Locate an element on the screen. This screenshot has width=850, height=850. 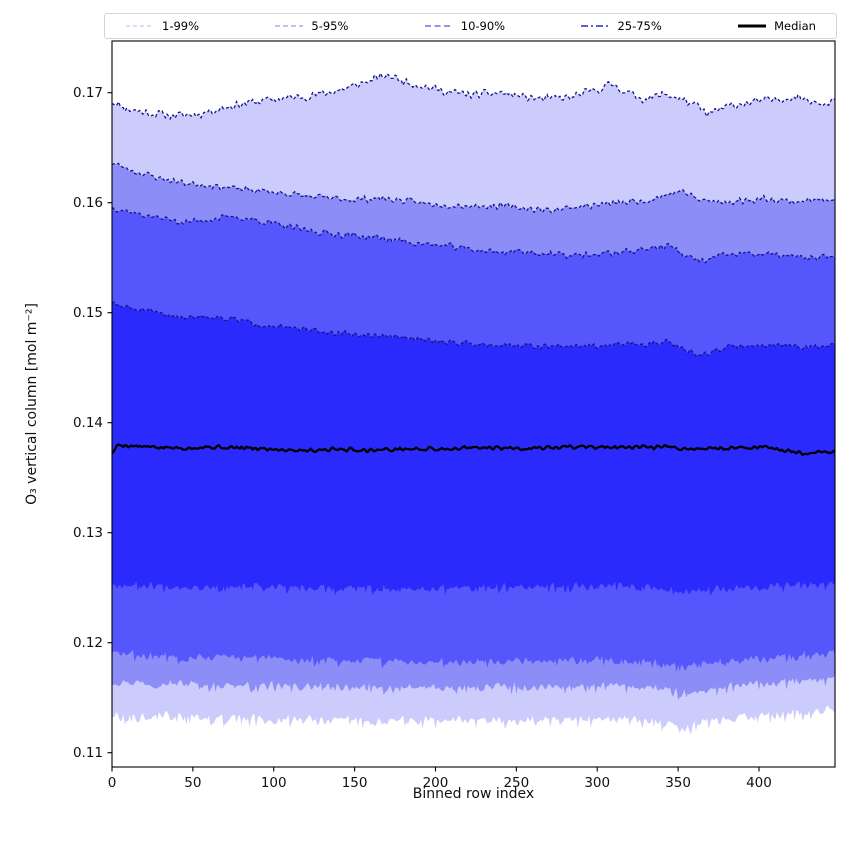
legend-entry-Median: Median is located at coordinates (776, 26).